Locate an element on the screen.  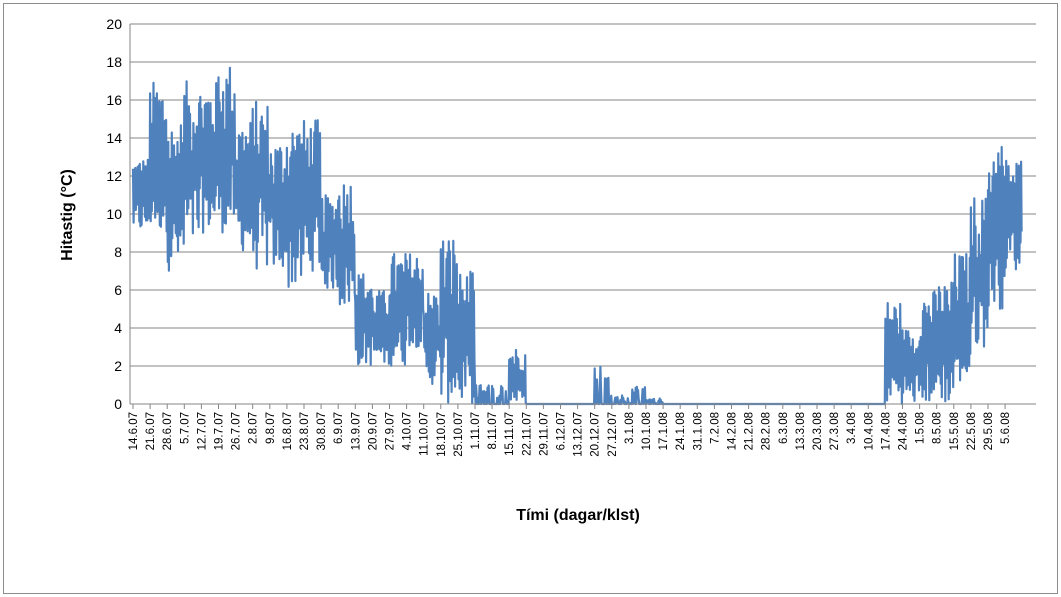
x-tick-label: 16.8.07 is located at coordinates (288, 431).